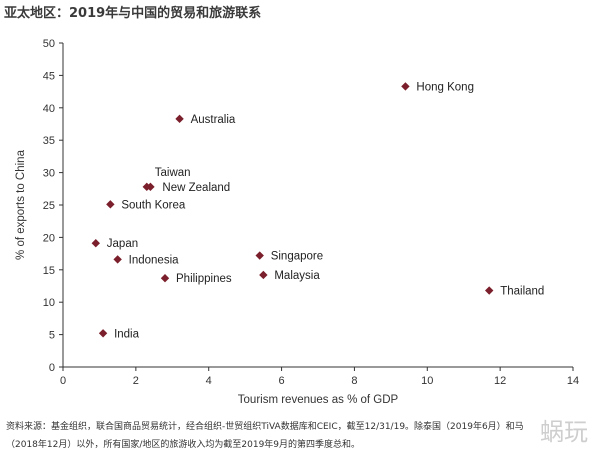  I want to click on data-point-label: Singapore, so click(297, 257).